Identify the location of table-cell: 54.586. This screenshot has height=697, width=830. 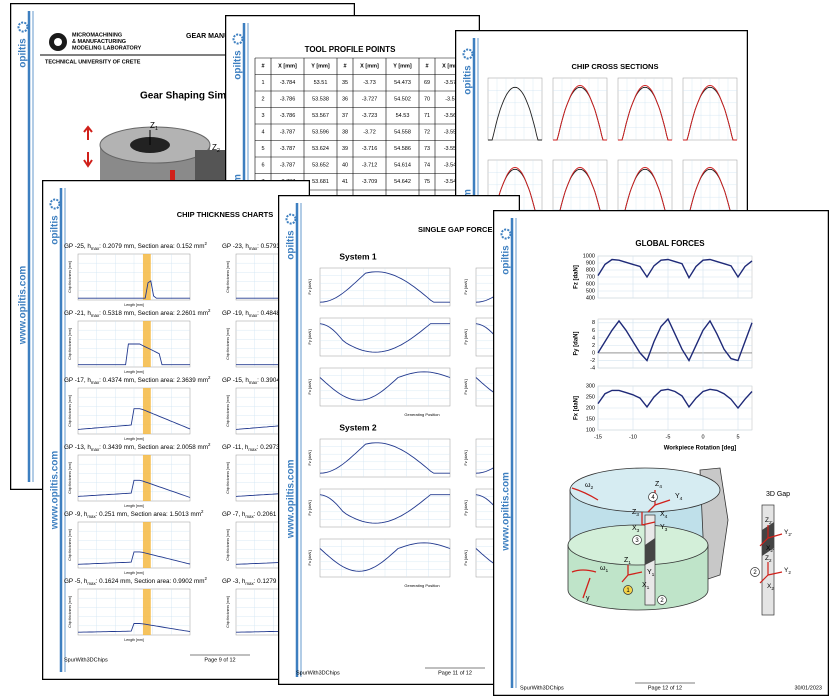
(402, 149).